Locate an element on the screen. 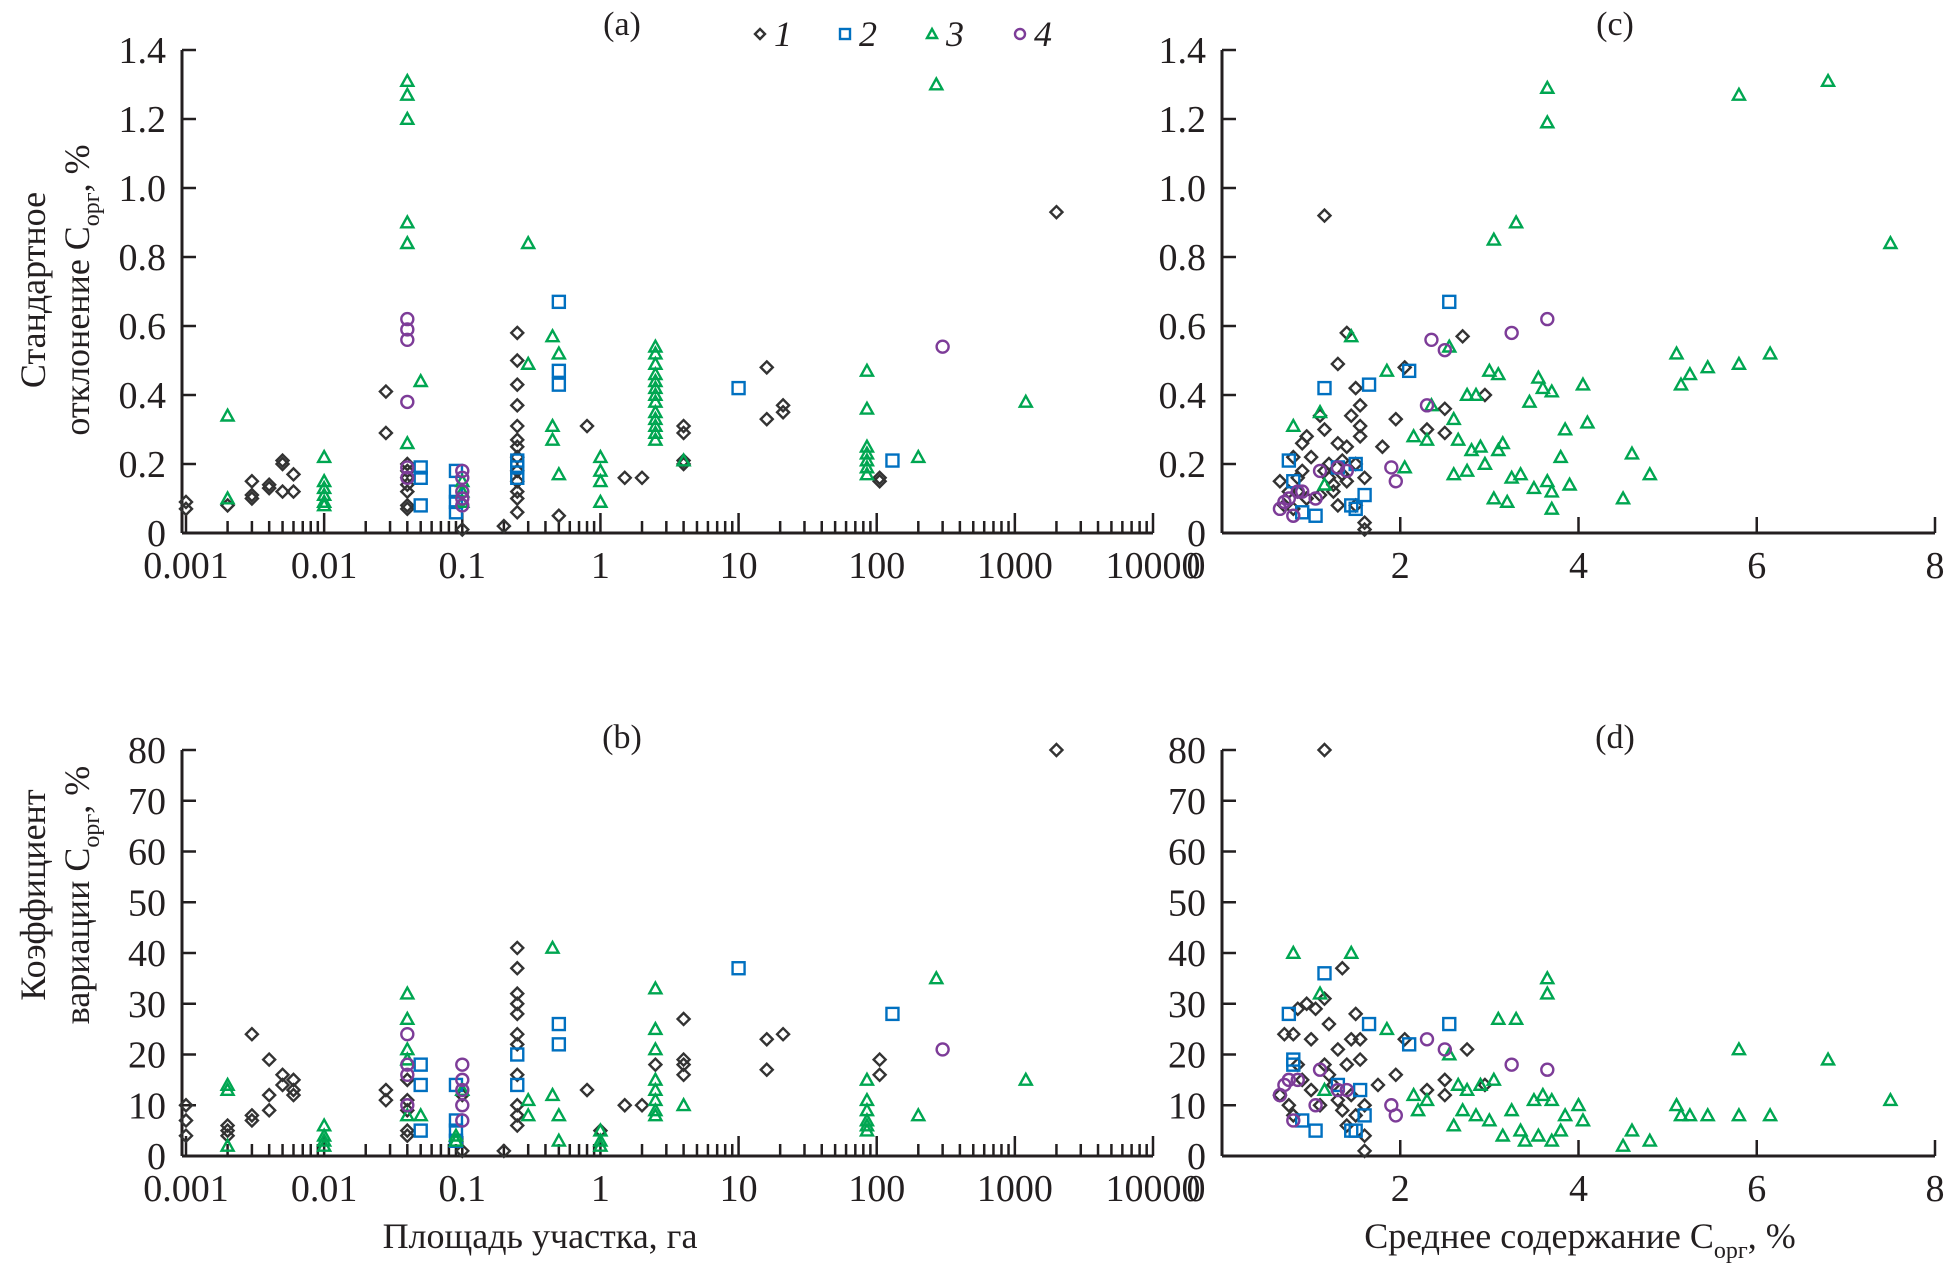 The image size is (1947, 1269). y-tick-label: 0.2 is located at coordinates (1183, 465).